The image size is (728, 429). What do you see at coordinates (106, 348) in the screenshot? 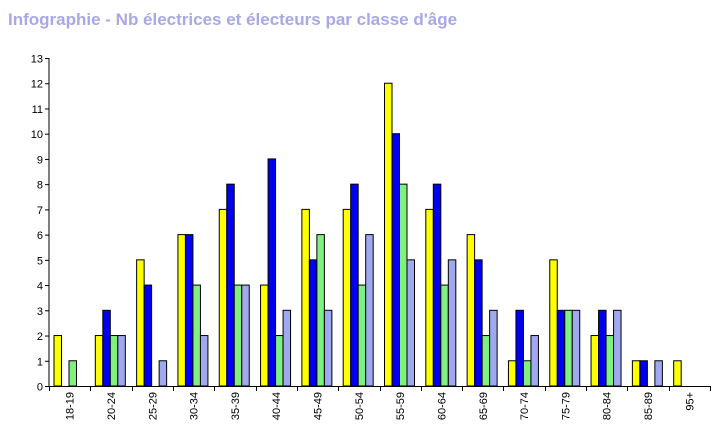
I see `bar-20-24-s2` at bounding box center [106, 348].